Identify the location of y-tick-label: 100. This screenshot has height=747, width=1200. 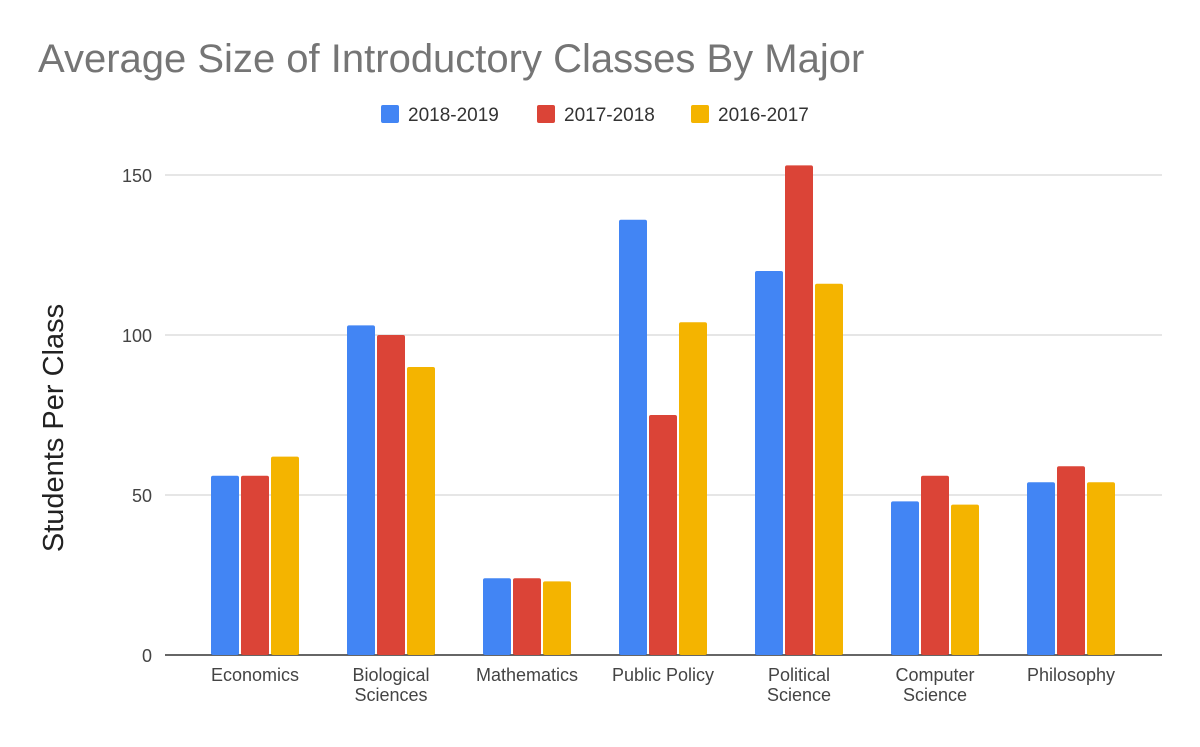
(137, 336).